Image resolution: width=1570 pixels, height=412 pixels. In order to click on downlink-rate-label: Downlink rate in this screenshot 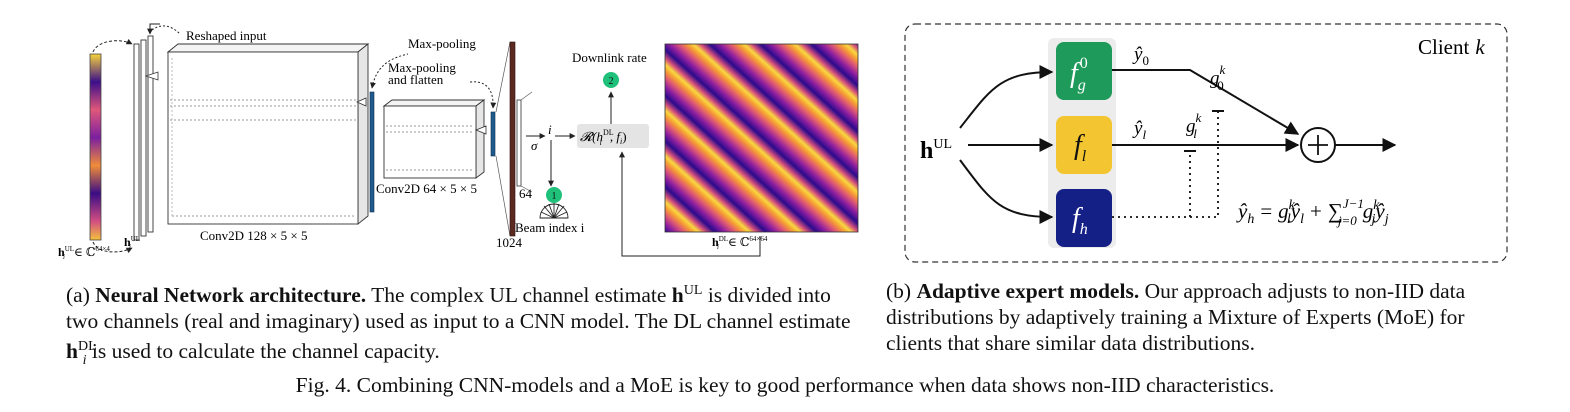, I will do `click(609, 57)`.